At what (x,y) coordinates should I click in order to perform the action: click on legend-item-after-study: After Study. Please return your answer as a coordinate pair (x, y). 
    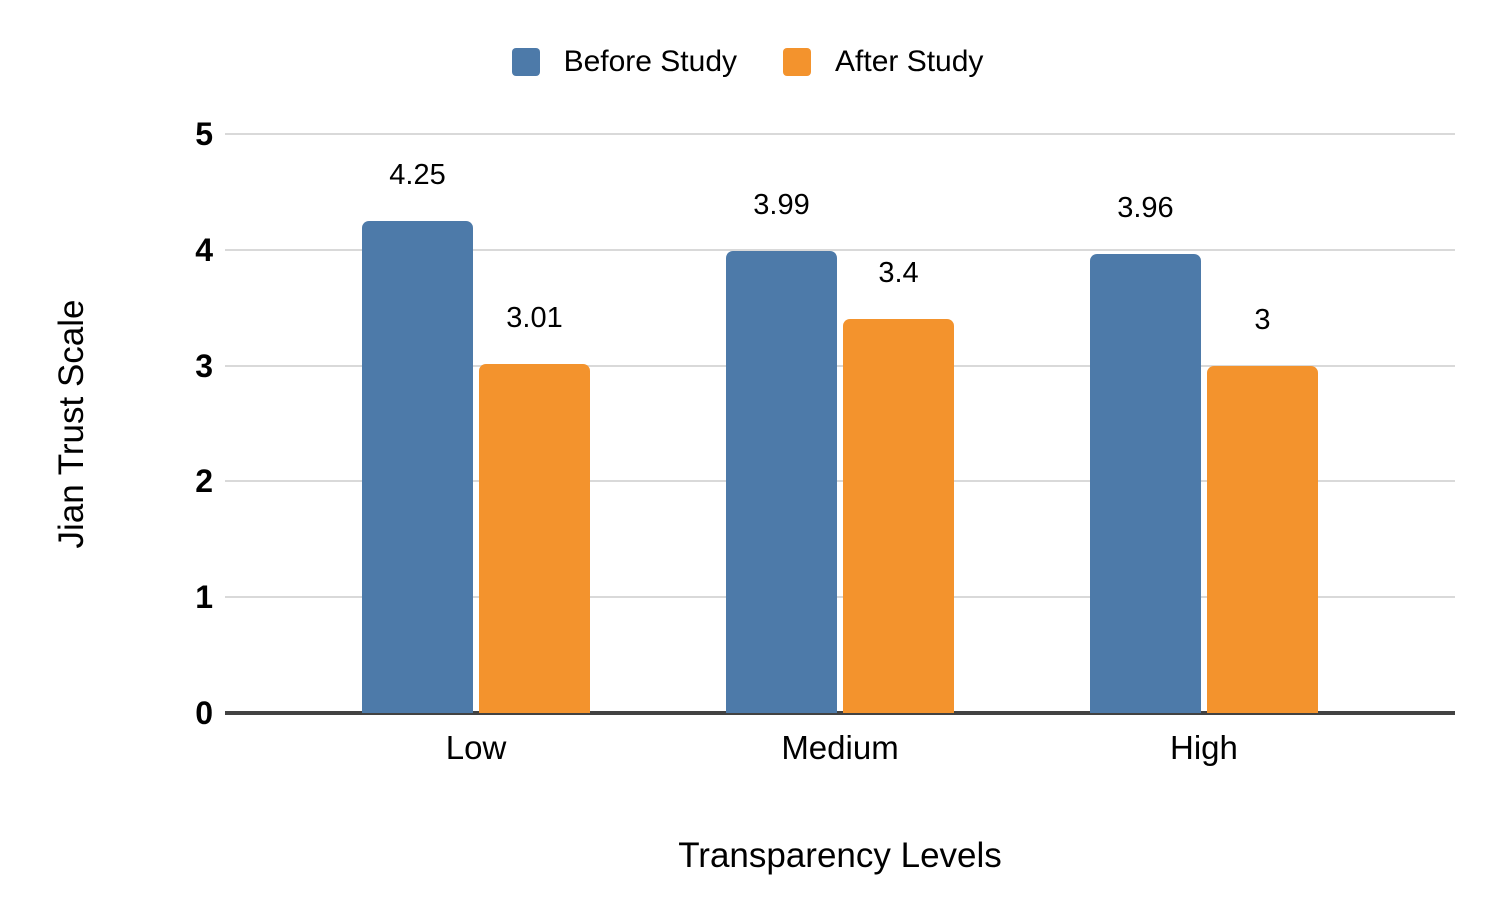
    Looking at the image, I should click on (883, 62).